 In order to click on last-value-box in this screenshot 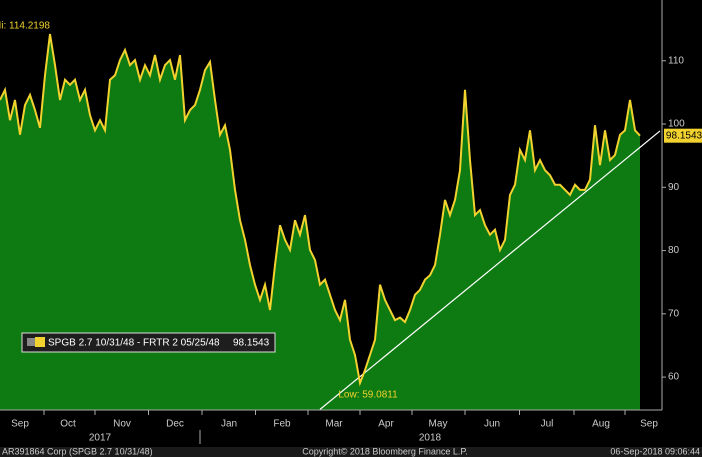, I will do `click(683, 135)`.